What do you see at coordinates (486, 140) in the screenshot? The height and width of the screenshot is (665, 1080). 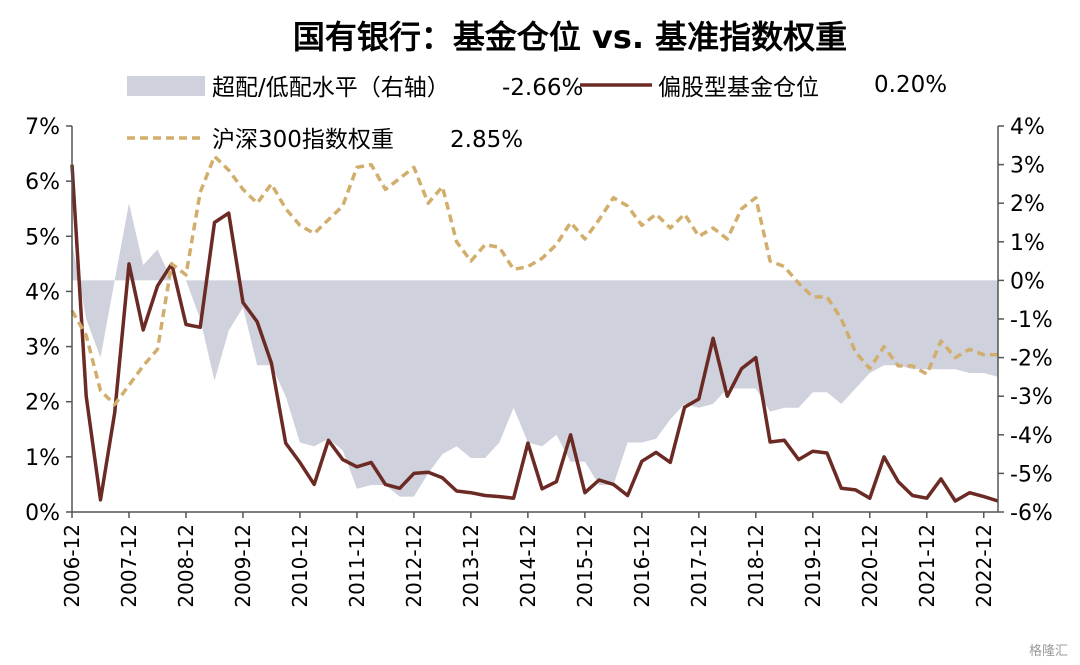 I see `legend-value-hs300: 2.85%` at bounding box center [486, 140].